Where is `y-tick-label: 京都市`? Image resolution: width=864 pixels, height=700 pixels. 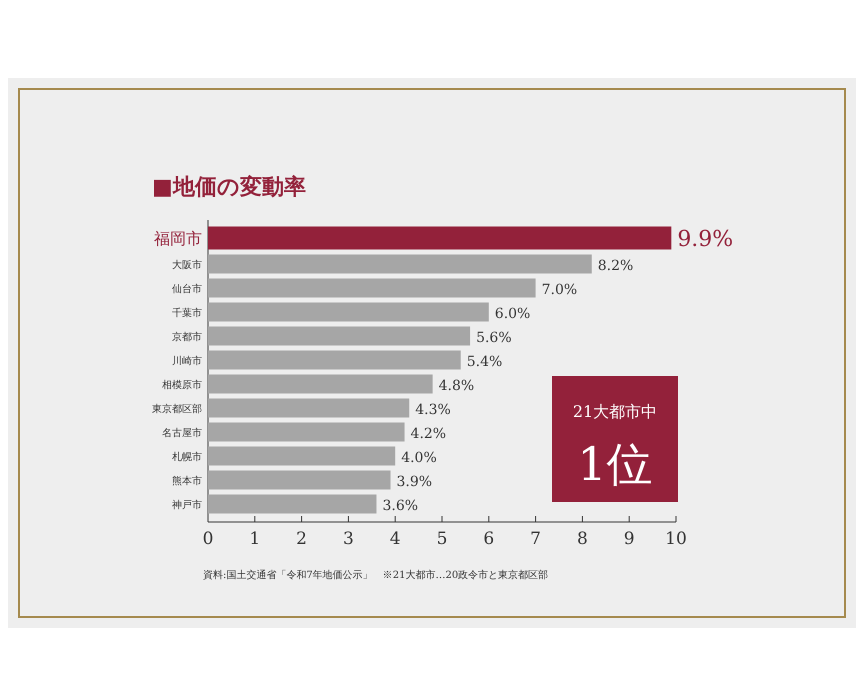 y-tick-label: 京都市 is located at coordinates (187, 337).